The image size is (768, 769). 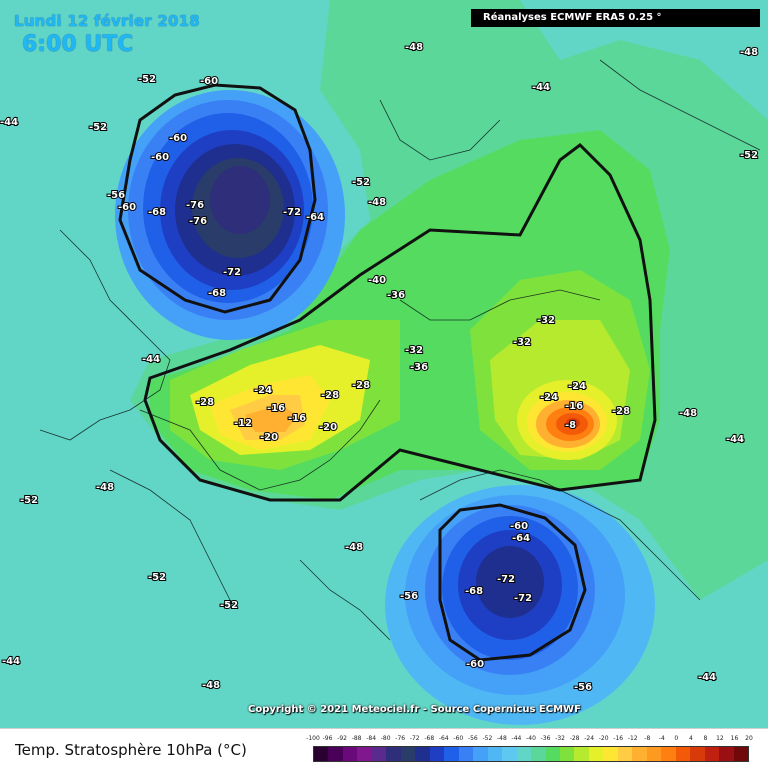 I want to click on legend-tick-label: 12, so click(x=720, y=738).